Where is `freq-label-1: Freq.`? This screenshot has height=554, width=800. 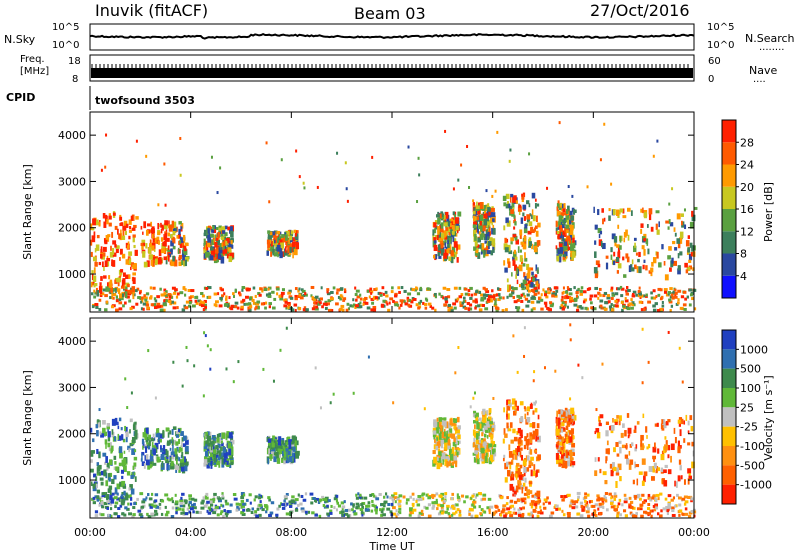 freq-label-1: Freq. is located at coordinates (32, 59).